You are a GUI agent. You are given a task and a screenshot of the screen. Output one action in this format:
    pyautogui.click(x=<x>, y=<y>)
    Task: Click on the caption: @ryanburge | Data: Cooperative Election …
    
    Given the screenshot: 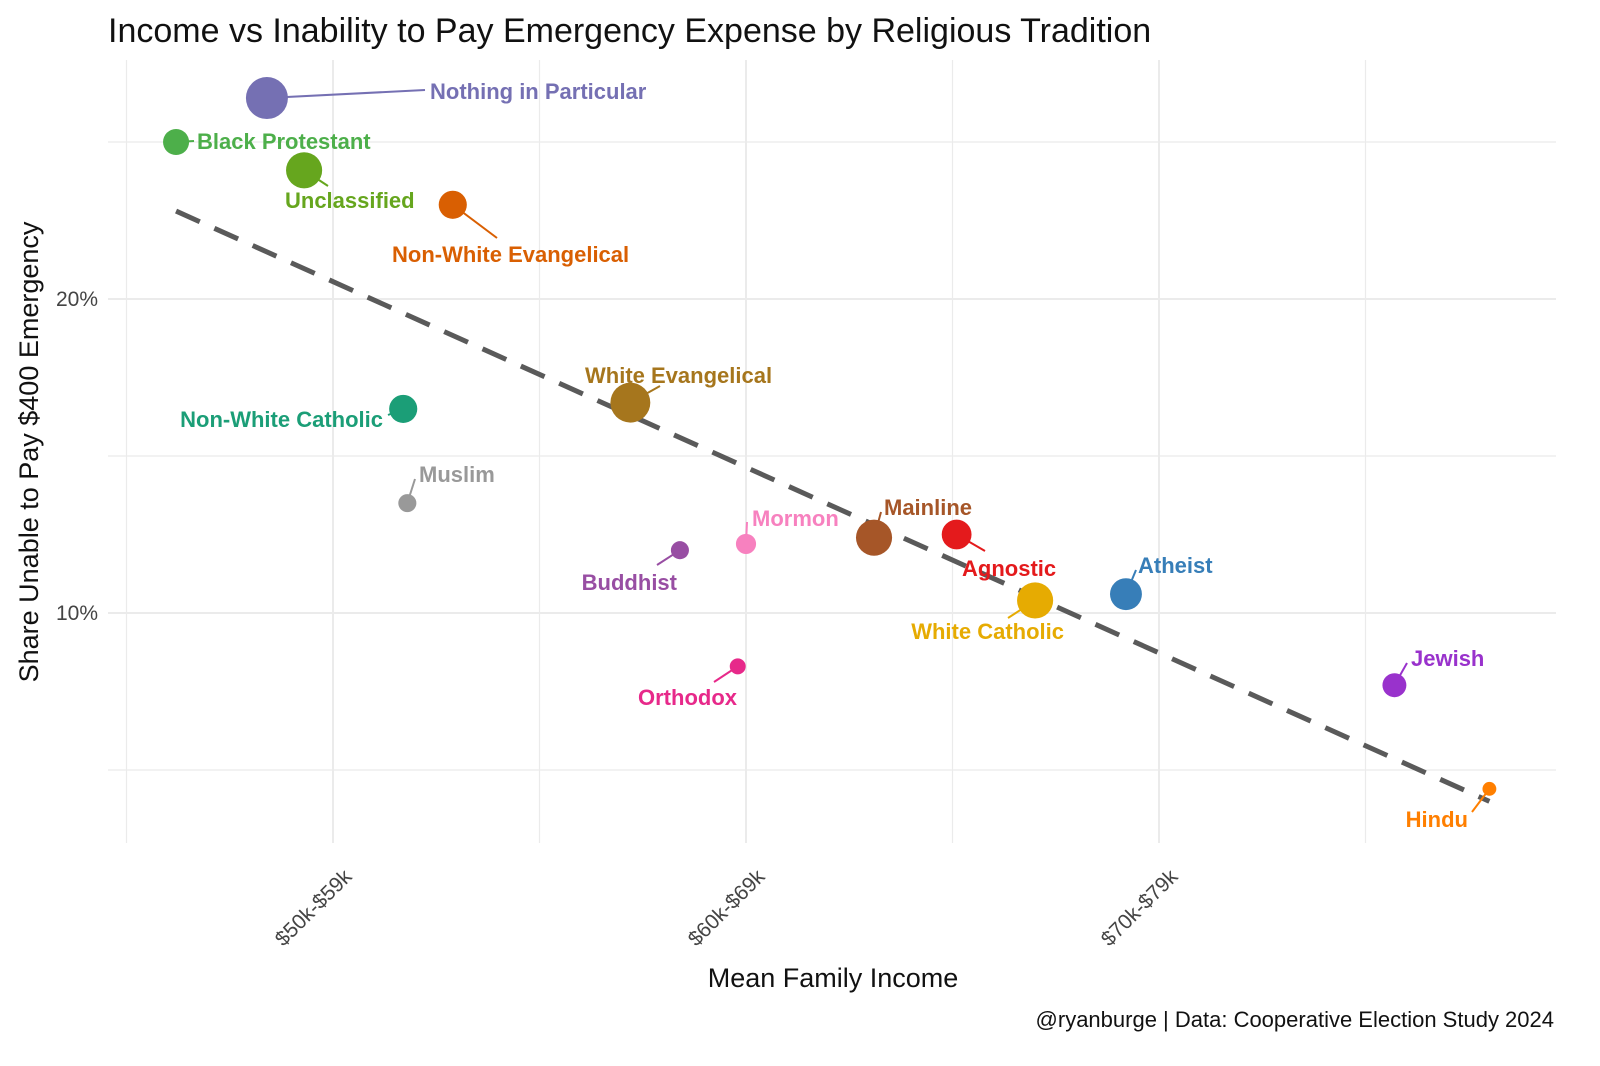 What is the action you would take?
    pyautogui.click(x=1295, y=1019)
    